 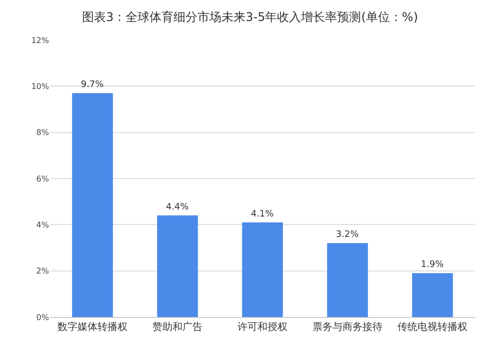 What do you see at coordinates (347, 327) in the screenshot?
I see `x-tick-label: 票务与商务接待` at bounding box center [347, 327].